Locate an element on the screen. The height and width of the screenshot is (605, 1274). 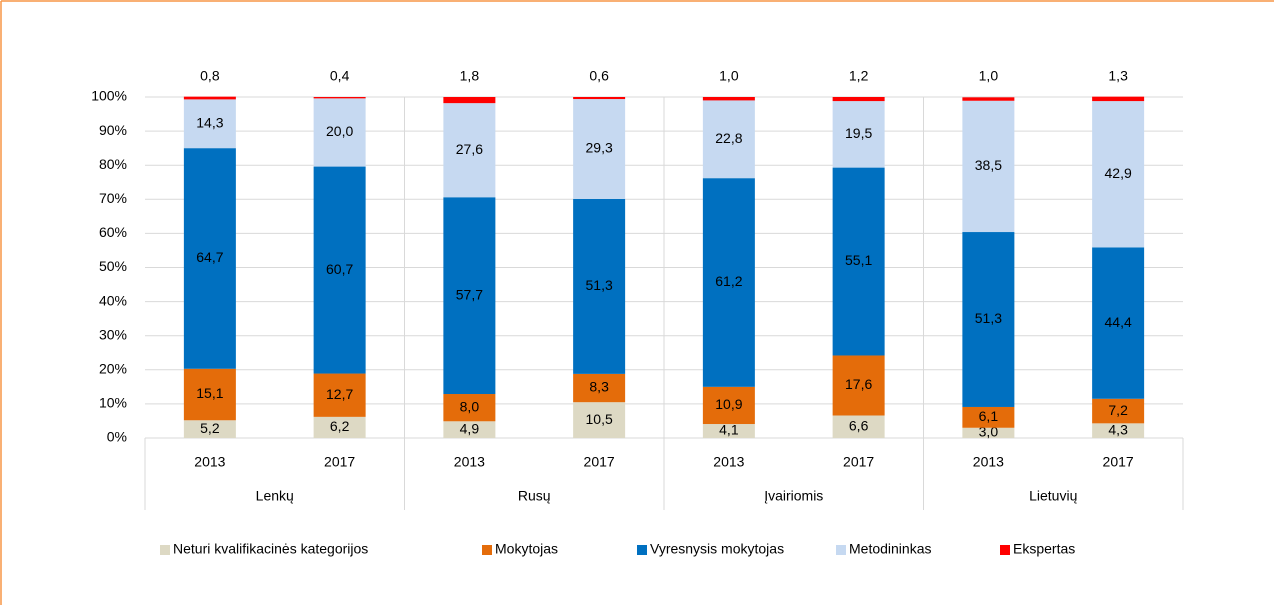
y-tick-label: 50% is located at coordinates (113, 266).